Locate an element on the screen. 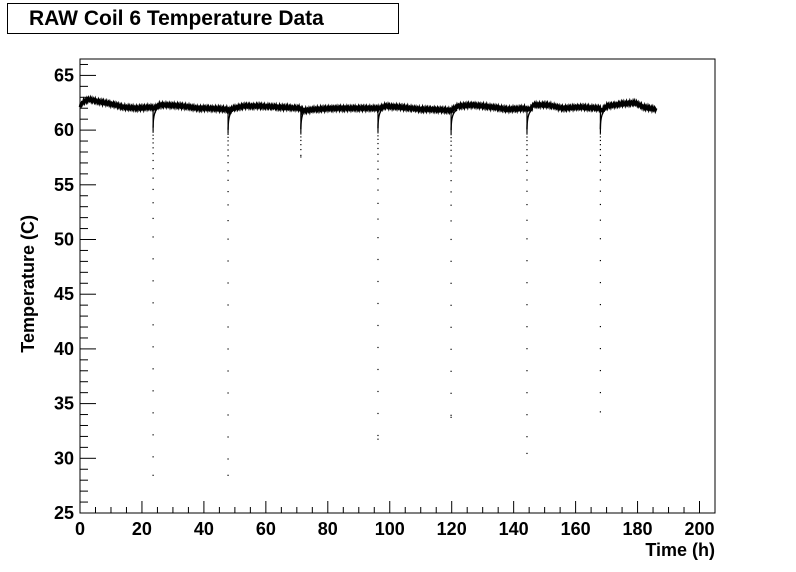  chart-title: RAW Coil 6 Temperature Data is located at coordinates (203, 18).